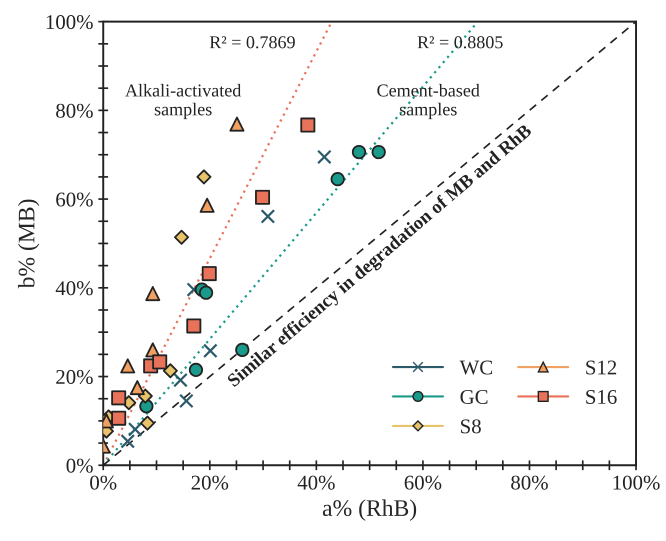 This screenshot has height=541, width=666. I want to click on y-axis-title: b% (MB), so click(29, 244).